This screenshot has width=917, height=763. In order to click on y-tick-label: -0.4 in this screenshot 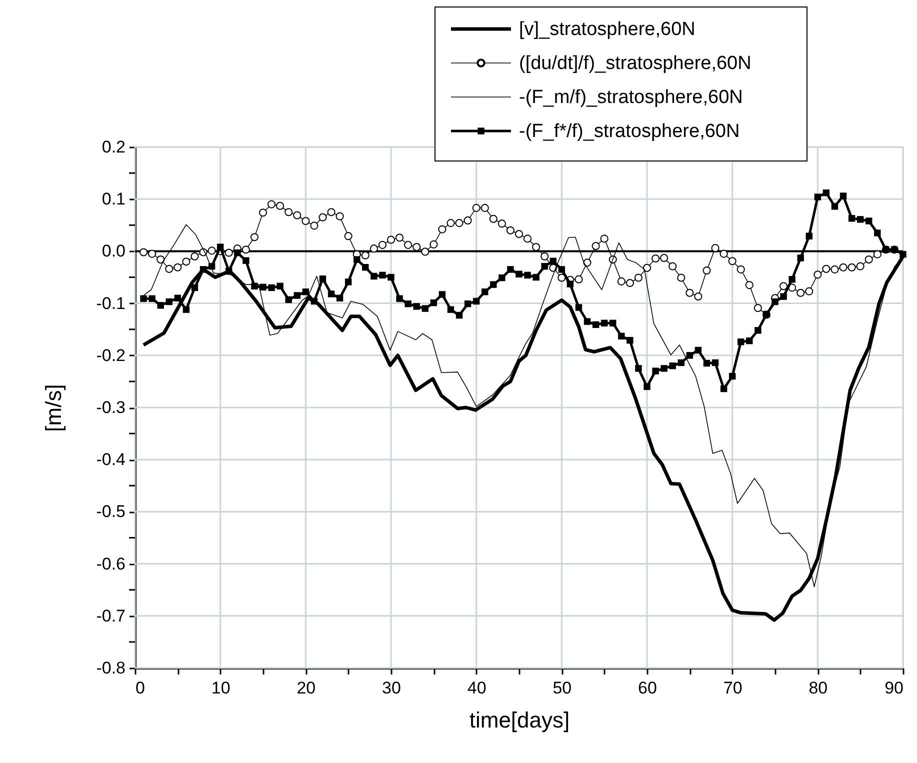, I will do `click(111, 460)`.